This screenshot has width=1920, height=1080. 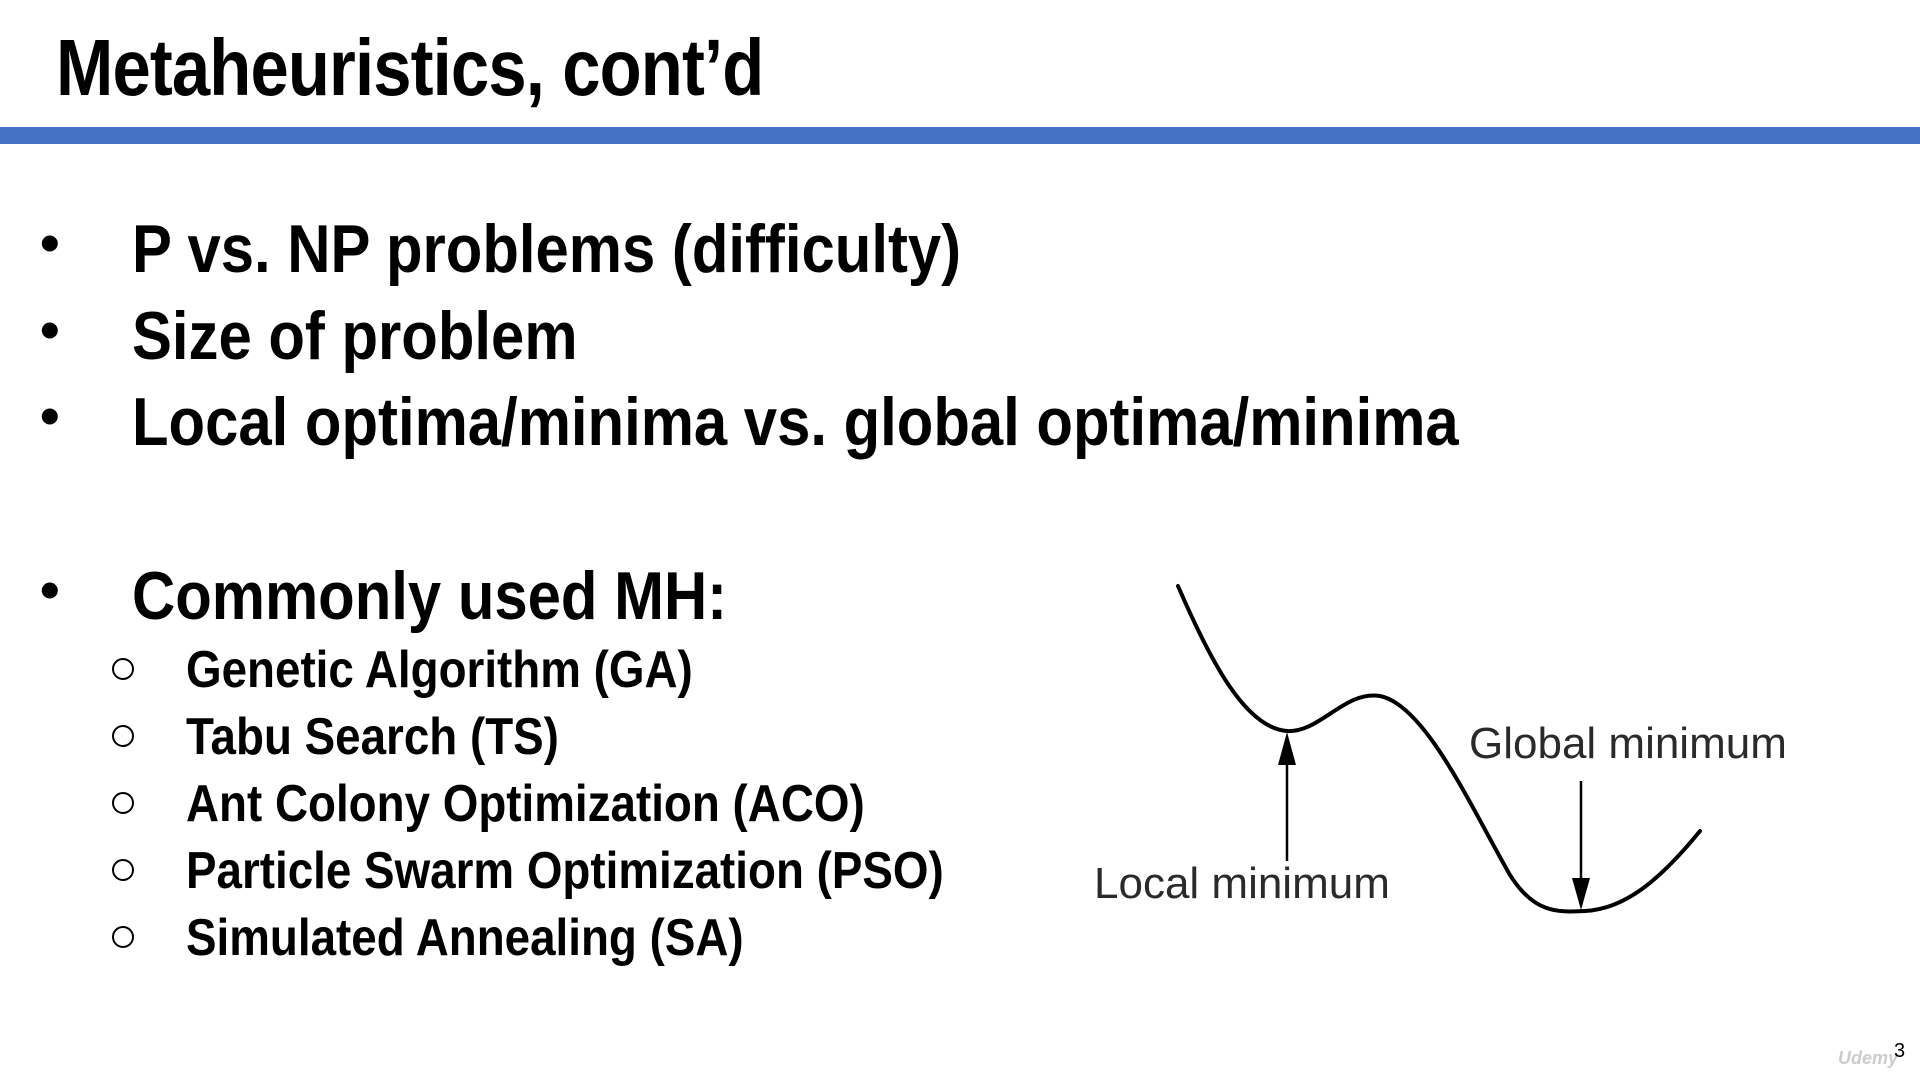 What do you see at coordinates (355, 336) in the screenshot?
I see `bullet-text: Size of problem` at bounding box center [355, 336].